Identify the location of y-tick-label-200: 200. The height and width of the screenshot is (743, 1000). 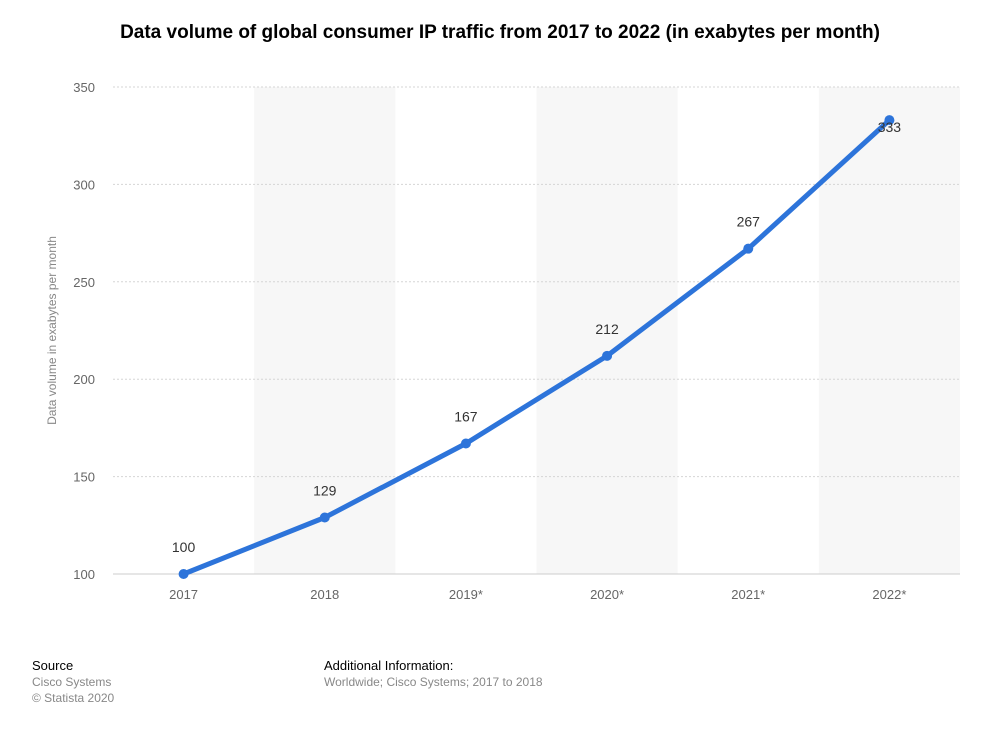
(84, 379).